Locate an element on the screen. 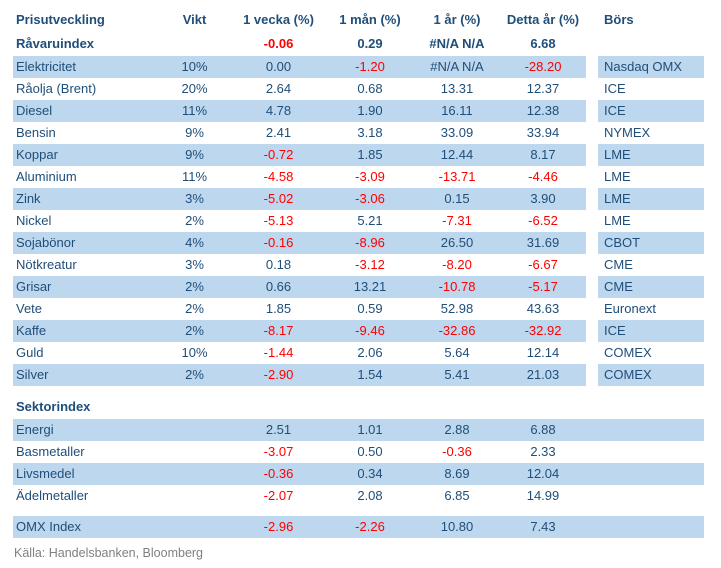 This screenshot has width=721, height=568. row-label-cell: Elektricitet is located at coordinates (85, 67).